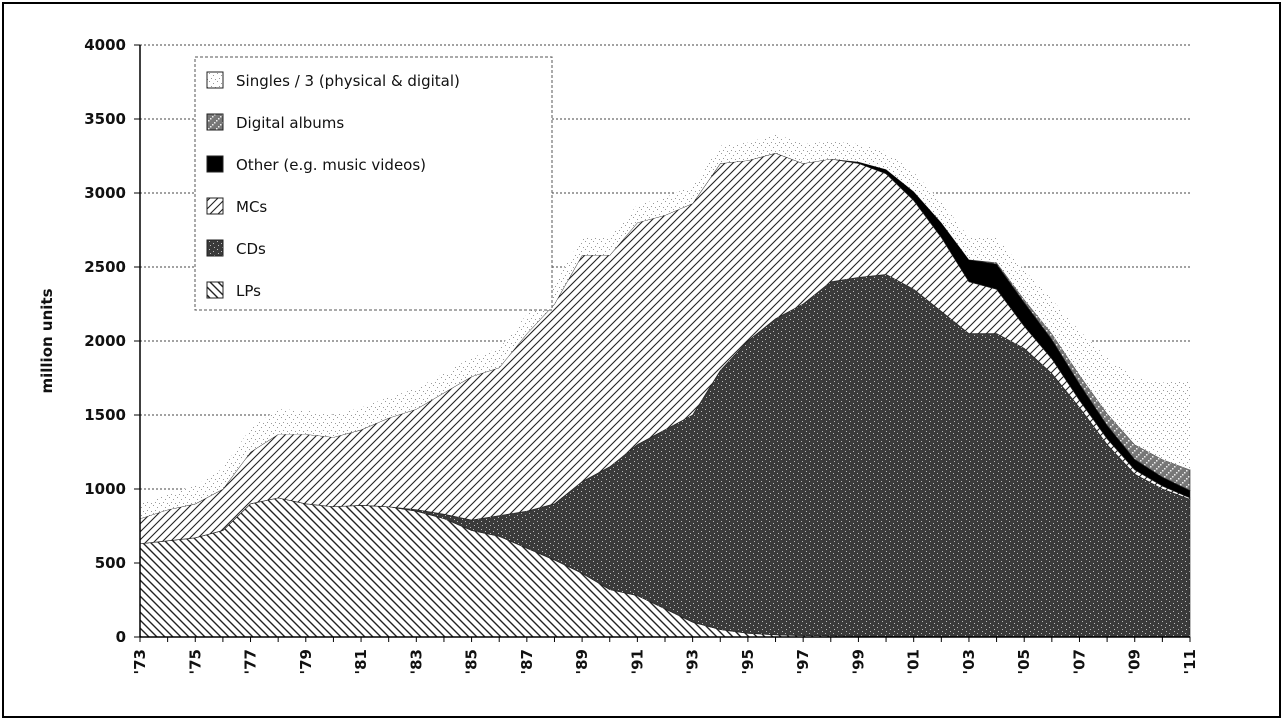 The width and height of the screenshot is (1283, 724). What do you see at coordinates (105, 193) in the screenshot?
I see `y-tick-label: 3000` at bounding box center [105, 193].